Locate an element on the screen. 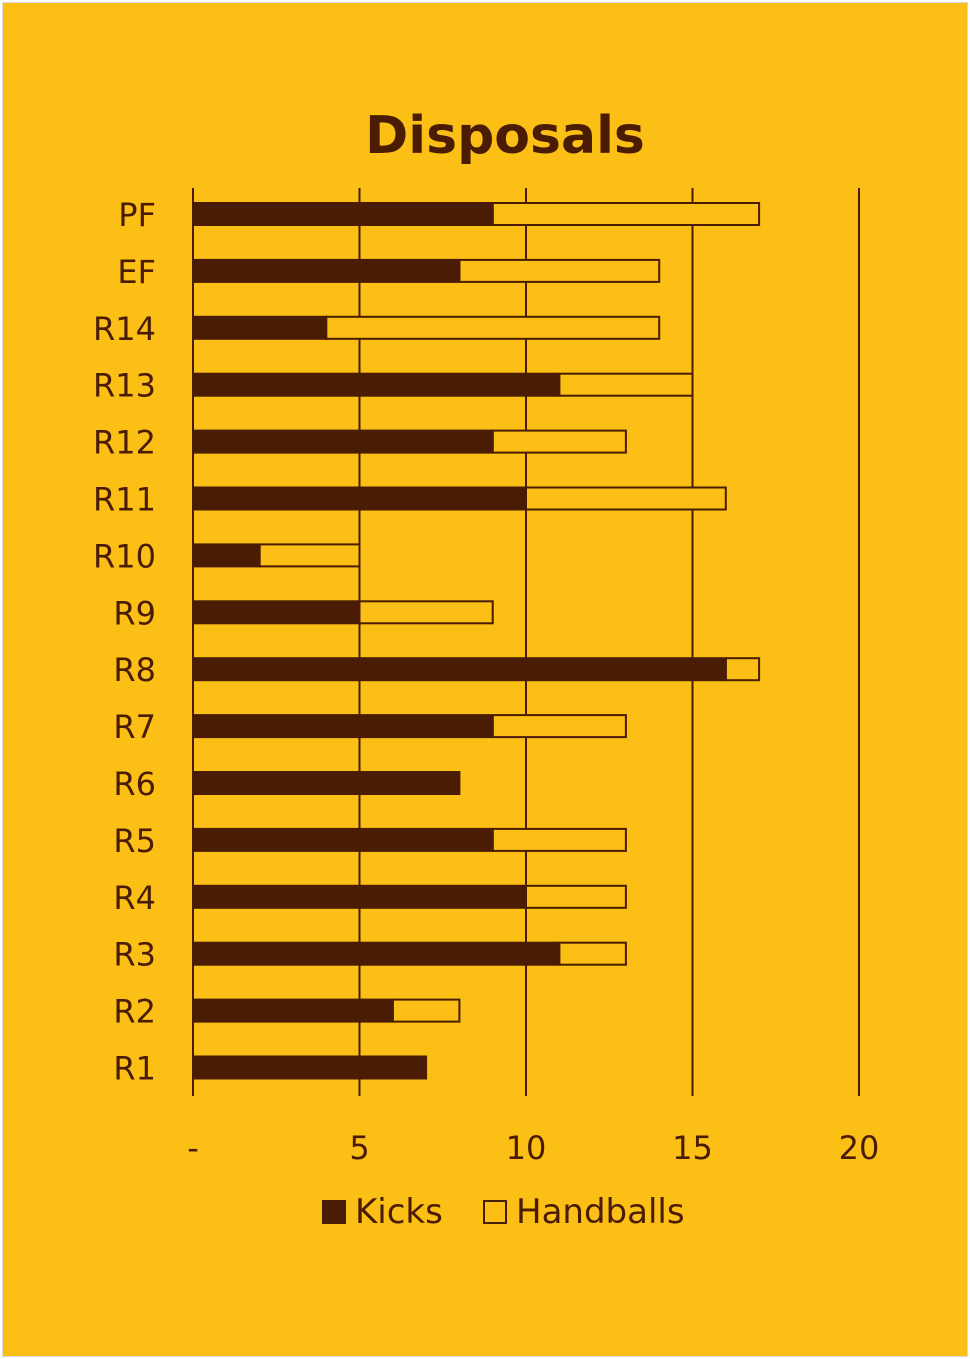 The image size is (970, 1359). category-label: R10 is located at coordinates (124, 556).